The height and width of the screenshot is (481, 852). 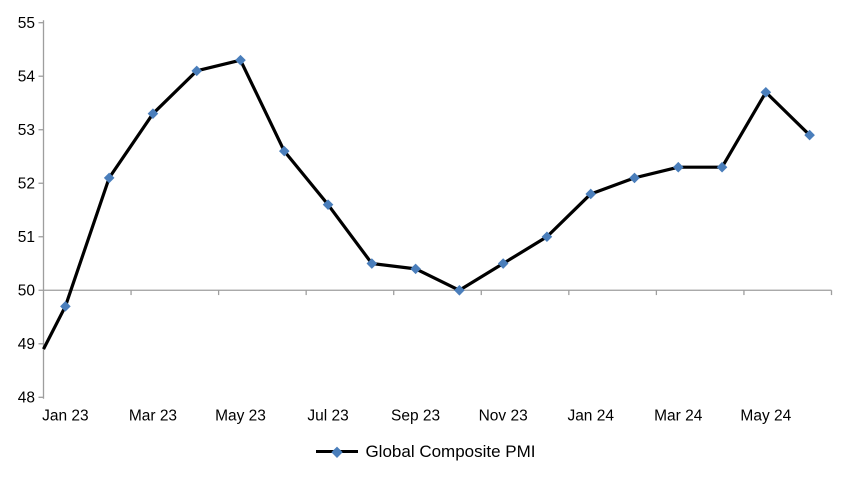 What do you see at coordinates (240, 416) in the screenshot?
I see `x-axis-tick-label: May 23` at bounding box center [240, 416].